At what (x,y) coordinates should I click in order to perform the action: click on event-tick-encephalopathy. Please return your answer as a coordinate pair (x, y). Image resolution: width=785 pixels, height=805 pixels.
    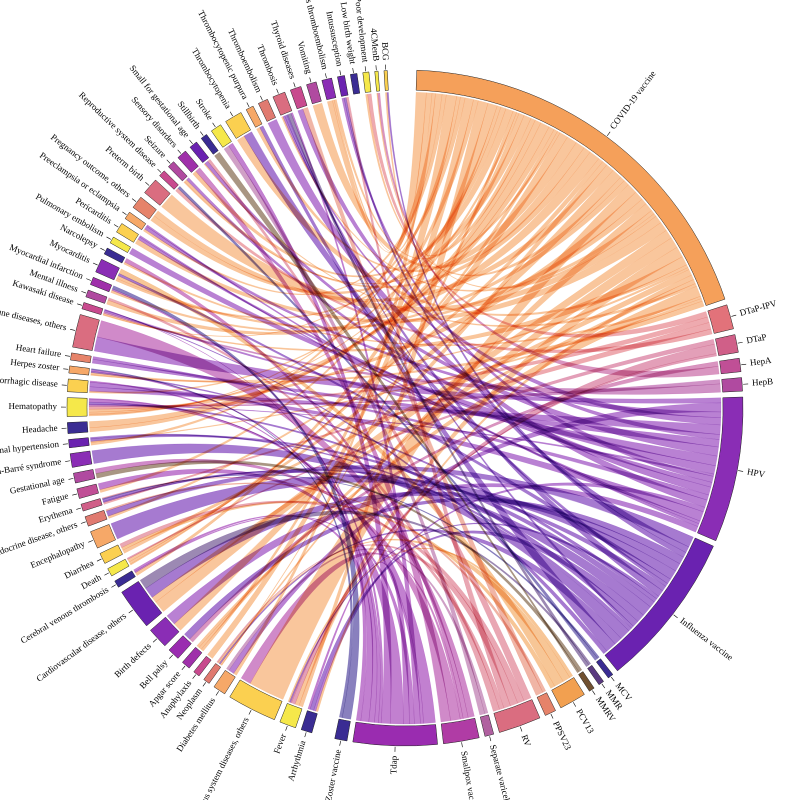
    Looking at the image, I should click on (90, 541).